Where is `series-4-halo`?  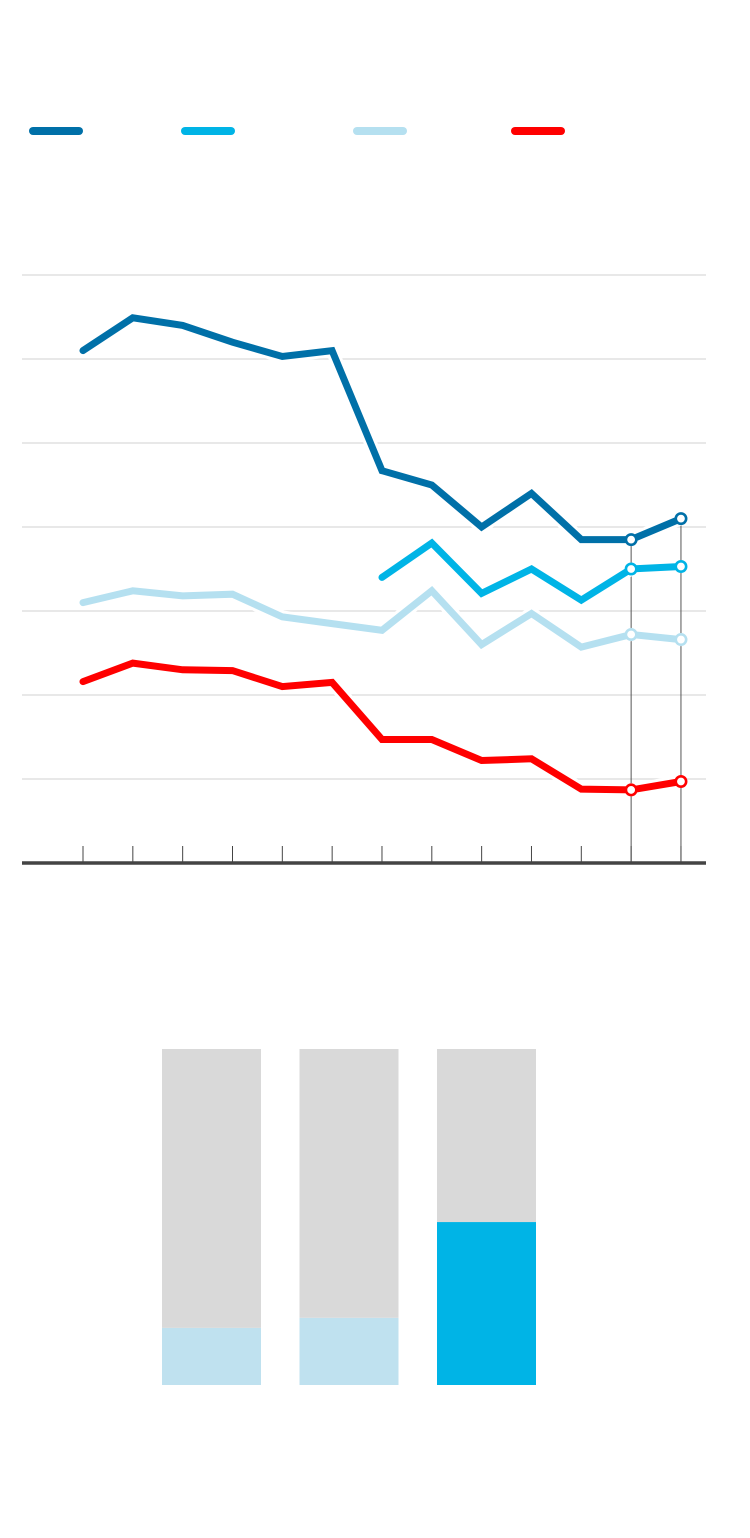 series-4-halo is located at coordinates (382, 726).